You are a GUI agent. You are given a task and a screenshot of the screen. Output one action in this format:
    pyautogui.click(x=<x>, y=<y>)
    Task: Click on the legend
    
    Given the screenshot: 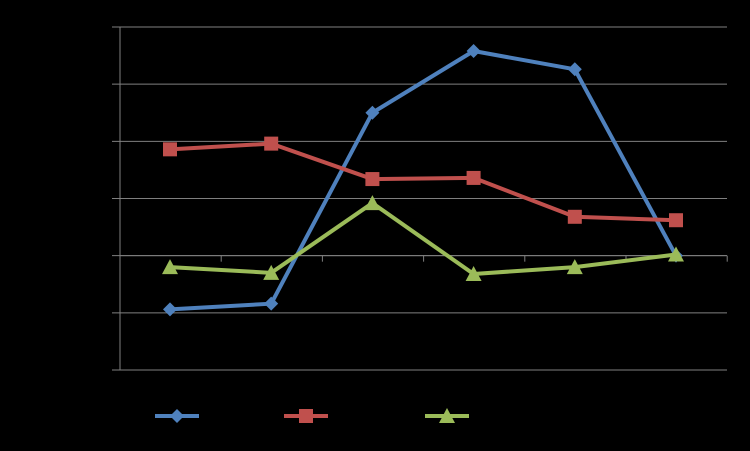 What is the action you would take?
    pyautogui.click(x=312, y=415)
    